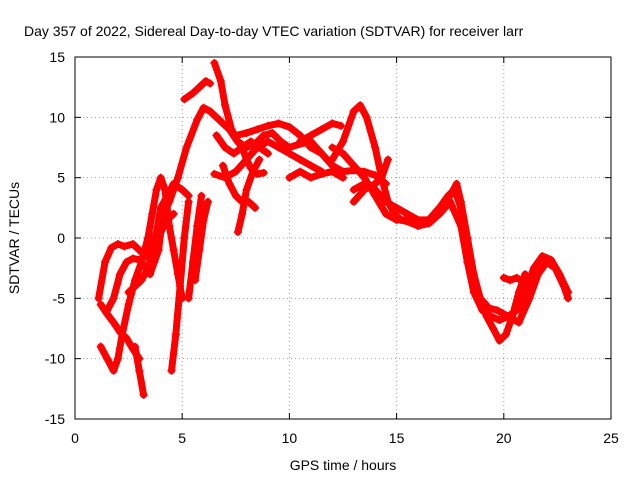 The height and width of the screenshot is (480, 640). Describe the element at coordinates (55, 419) in the screenshot. I see `y-tick-label: -15` at that location.